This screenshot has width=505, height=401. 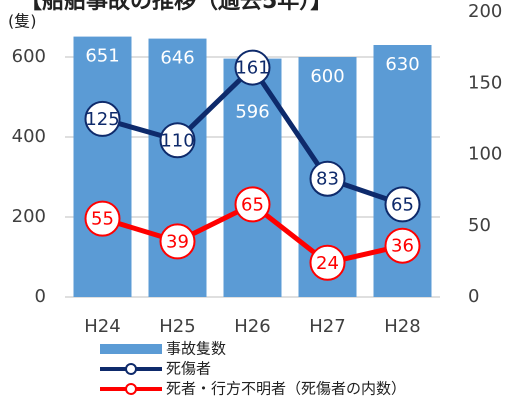 I want to click on point-label: 161, so click(x=252, y=68).